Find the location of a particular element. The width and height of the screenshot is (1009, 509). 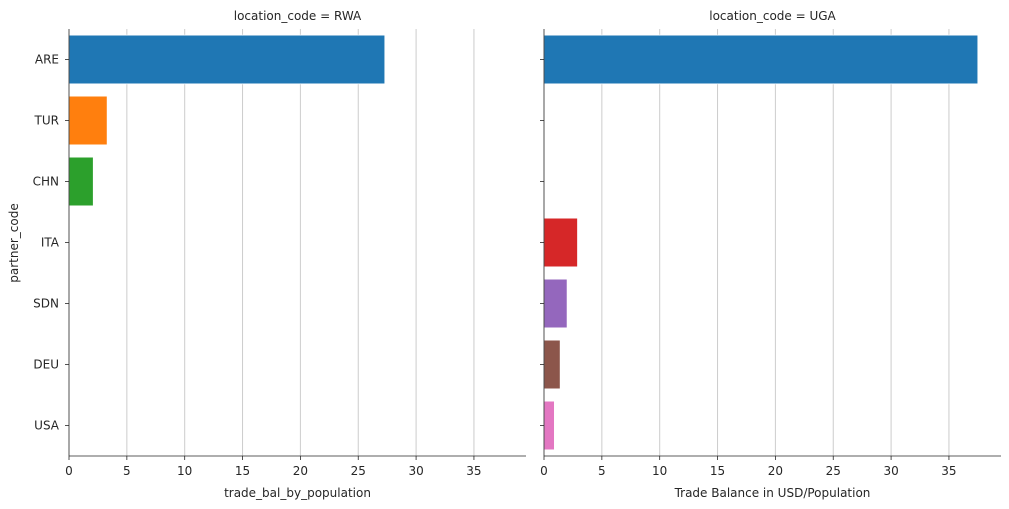

panel-rwa-bars is located at coordinates (227, 120).